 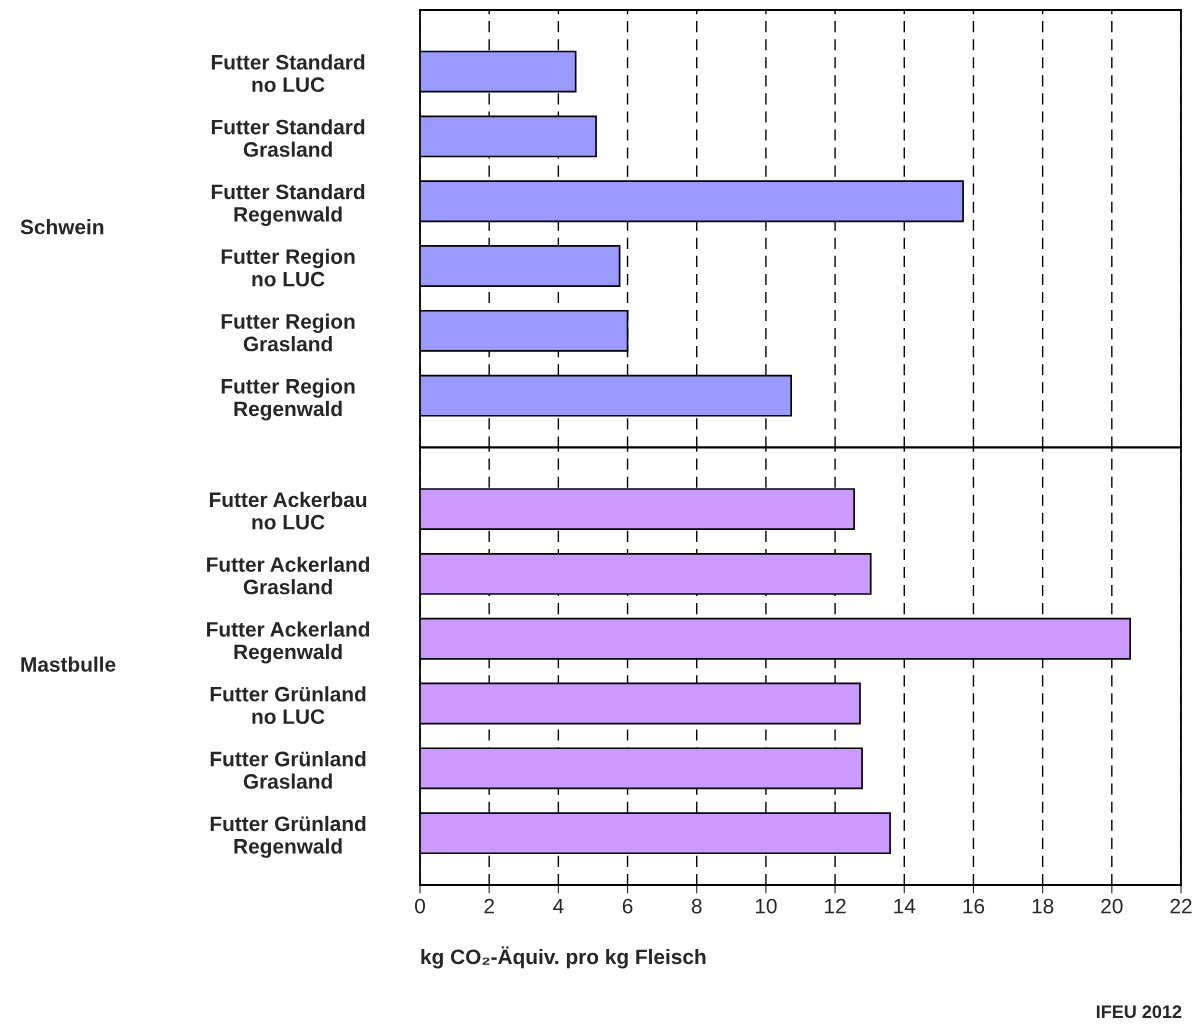 I want to click on text: IFEU 2012, so click(x=1139, y=1012).